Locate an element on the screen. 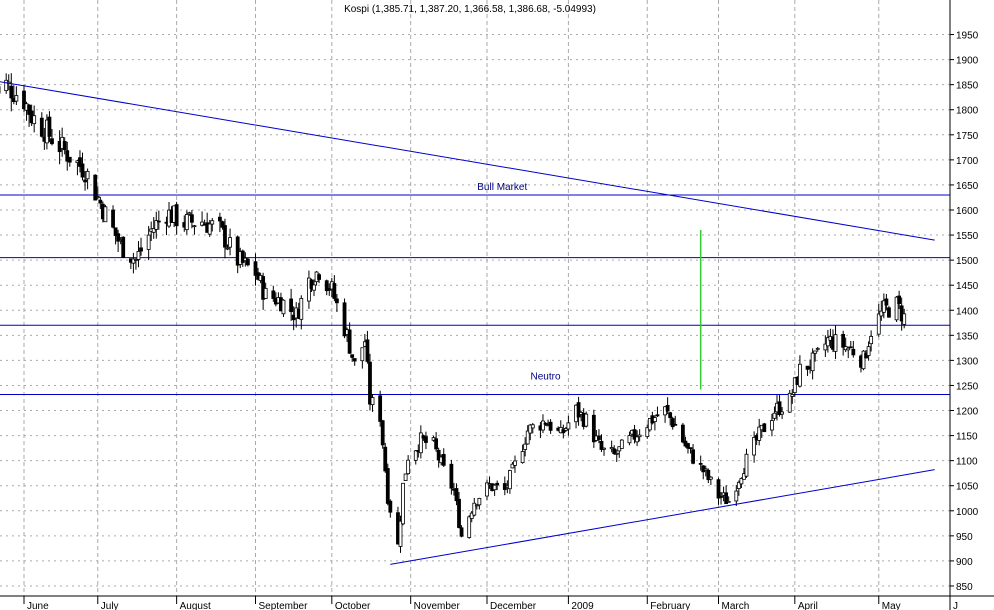  x-tick-label: 2009 is located at coordinates (582, 605).